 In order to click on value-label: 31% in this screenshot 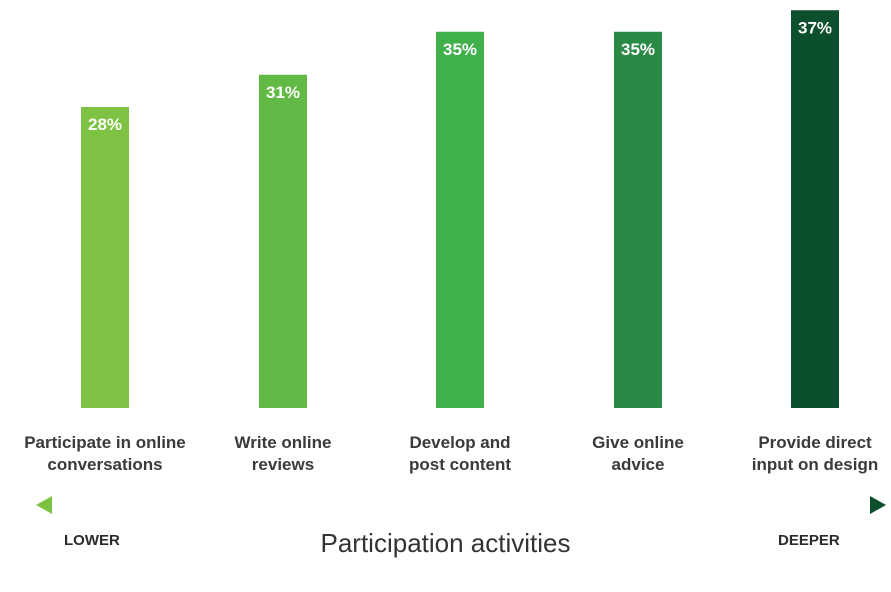, I will do `click(283, 92)`.